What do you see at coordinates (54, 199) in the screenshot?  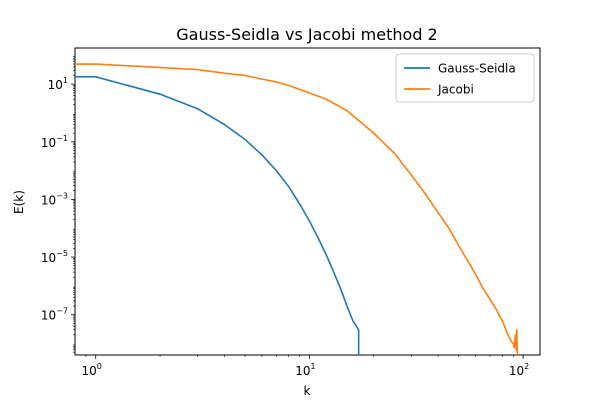 I see `y-tick-label: 10⁻³` at bounding box center [54, 199].